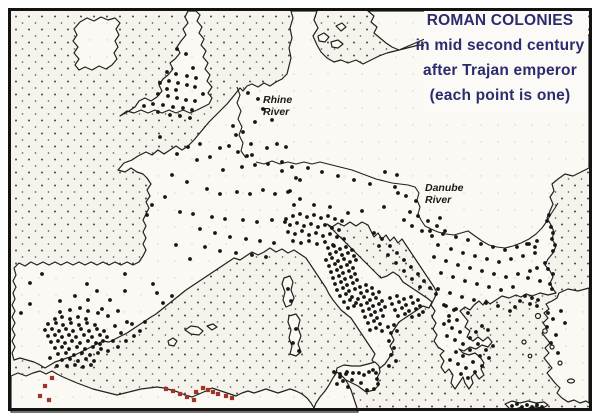  I want to click on title-background-patch, so click(506, 61).